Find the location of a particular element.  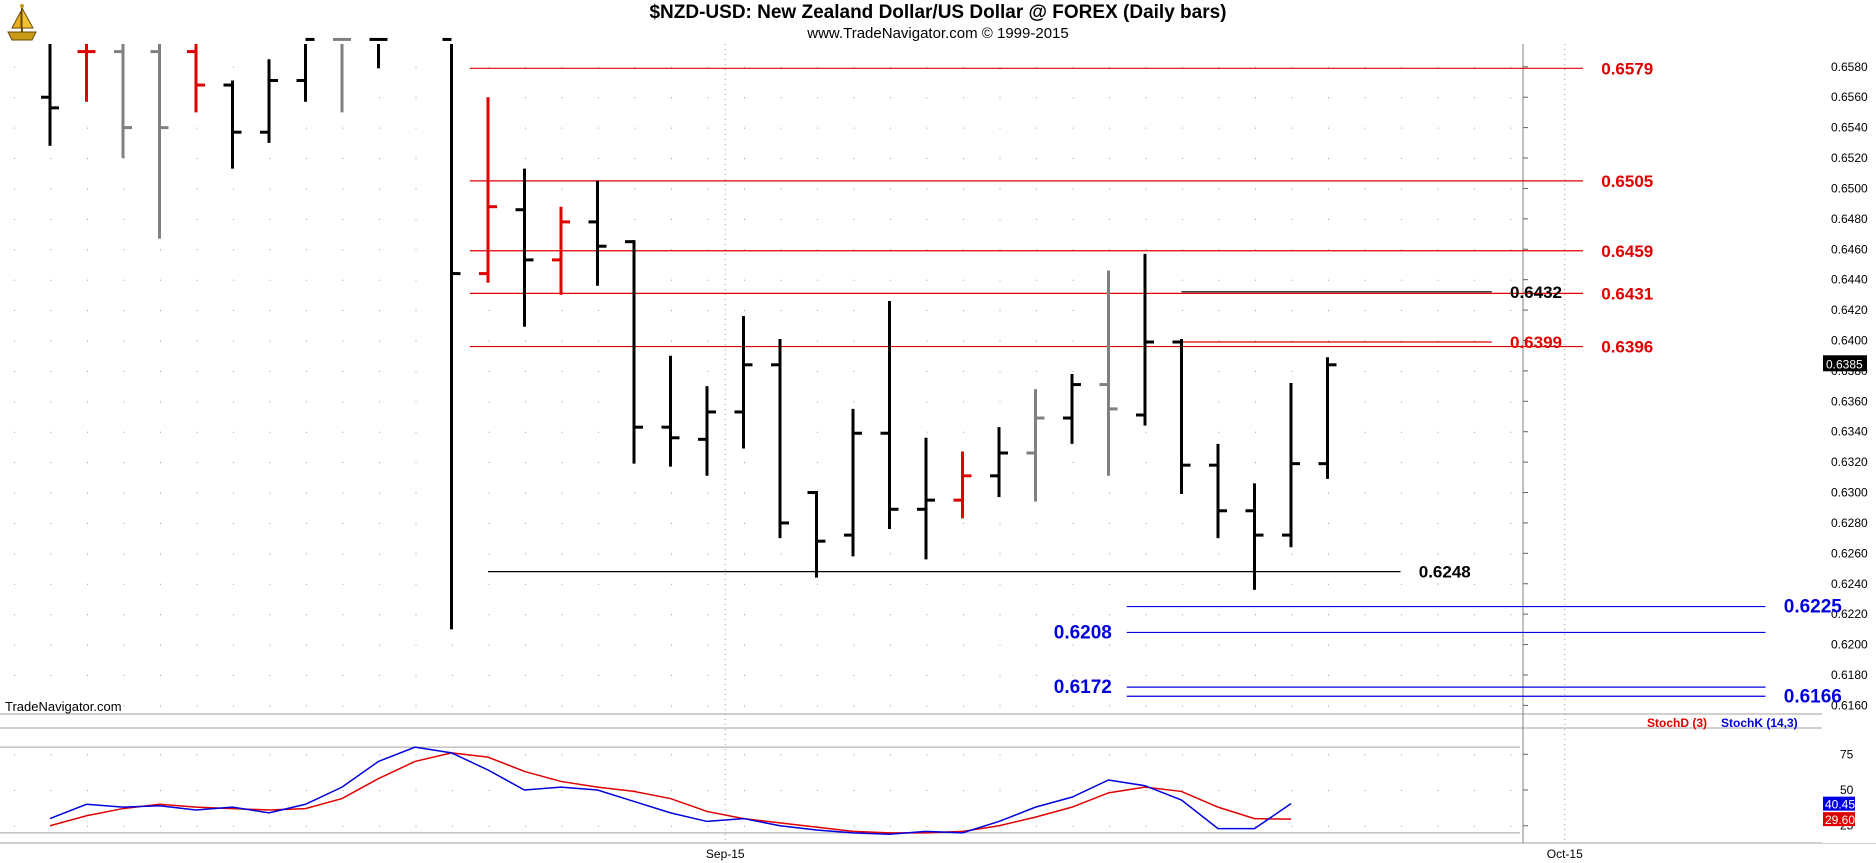

price-tick-label: 0.6500 is located at coordinates (1849, 188).